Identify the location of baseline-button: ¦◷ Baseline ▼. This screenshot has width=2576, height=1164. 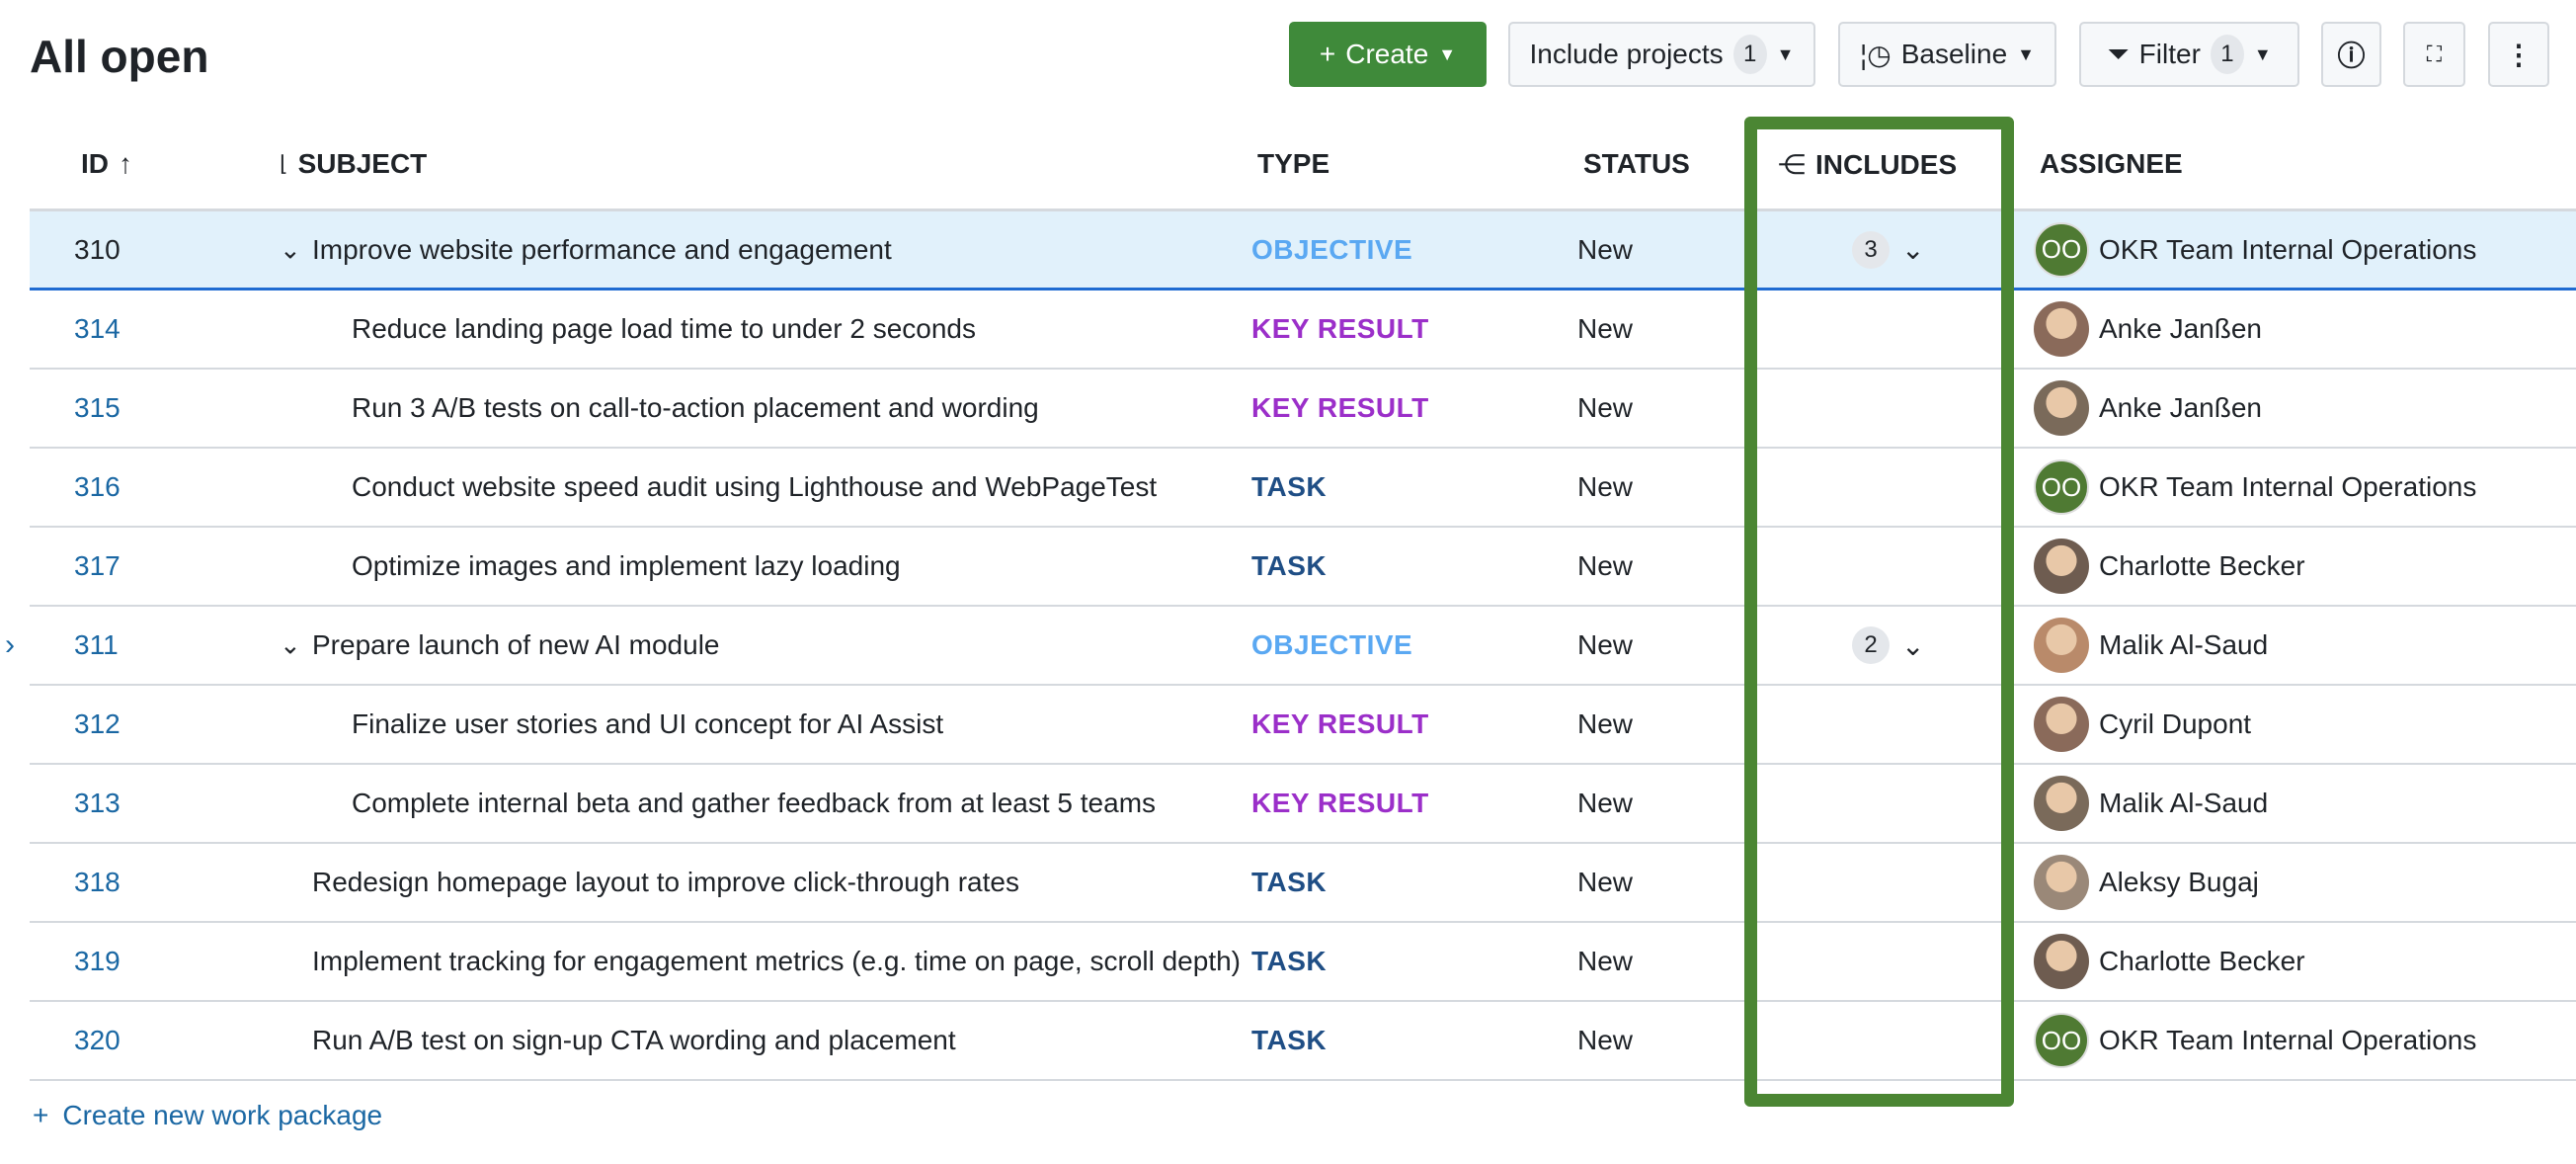
(1947, 54).